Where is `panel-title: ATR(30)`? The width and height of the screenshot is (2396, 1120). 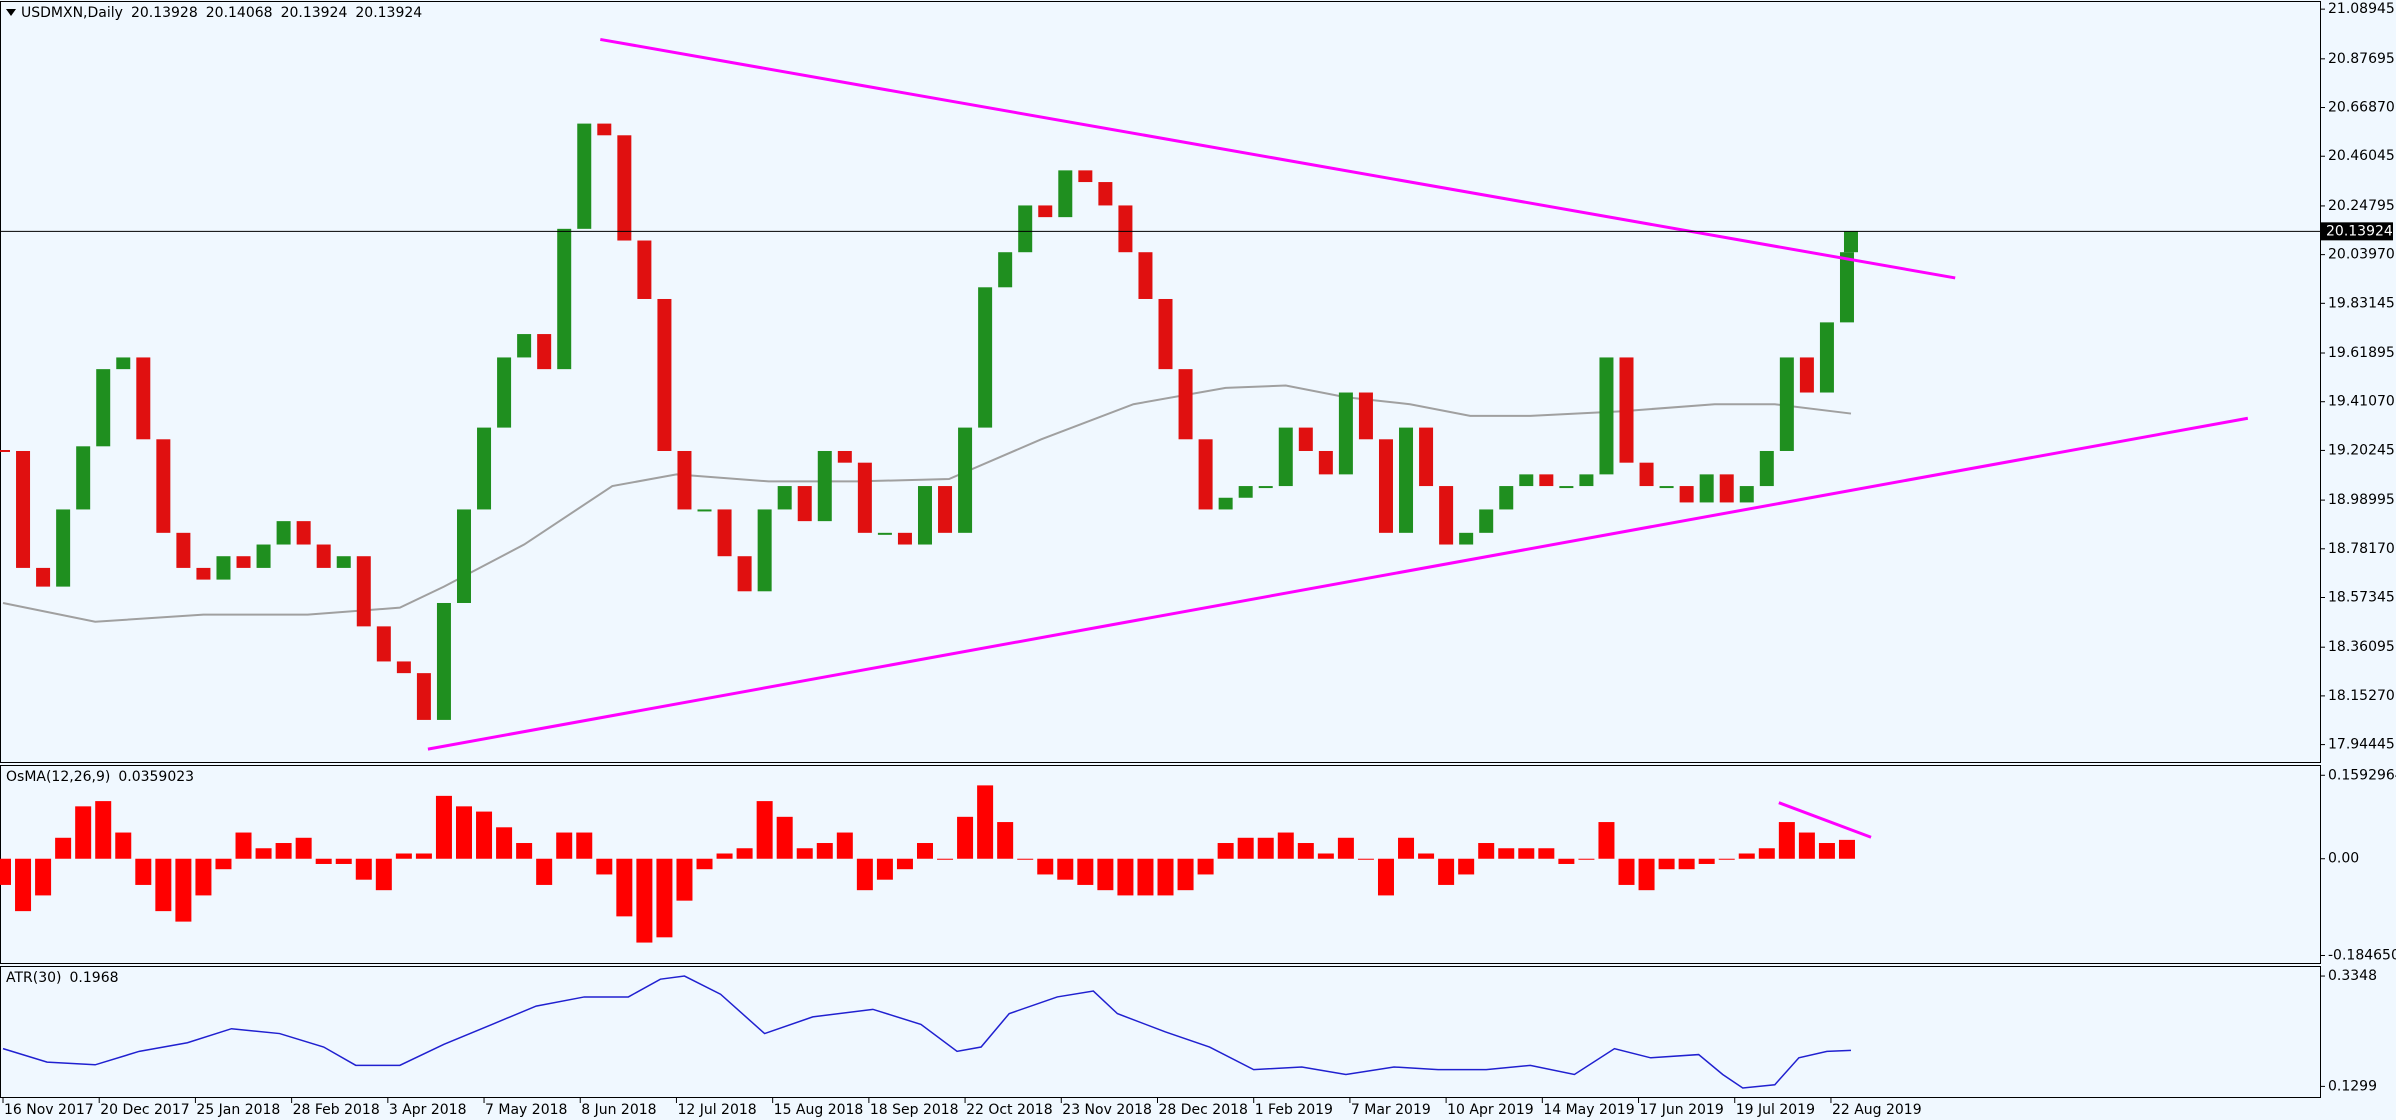 panel-title: ATR(30) is located at coordinates (34, 978).